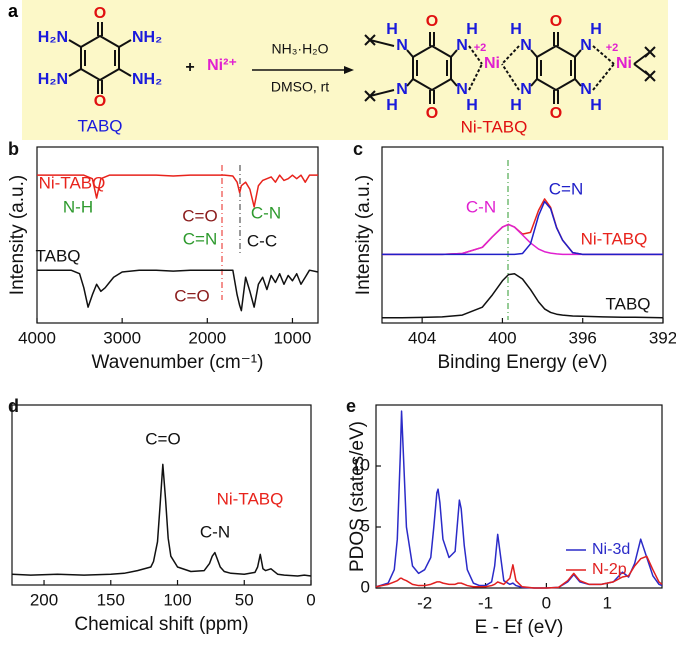  Describe the element at coordinates (189, 67) in the screenshot. I see `plus-sign: +` at that location.